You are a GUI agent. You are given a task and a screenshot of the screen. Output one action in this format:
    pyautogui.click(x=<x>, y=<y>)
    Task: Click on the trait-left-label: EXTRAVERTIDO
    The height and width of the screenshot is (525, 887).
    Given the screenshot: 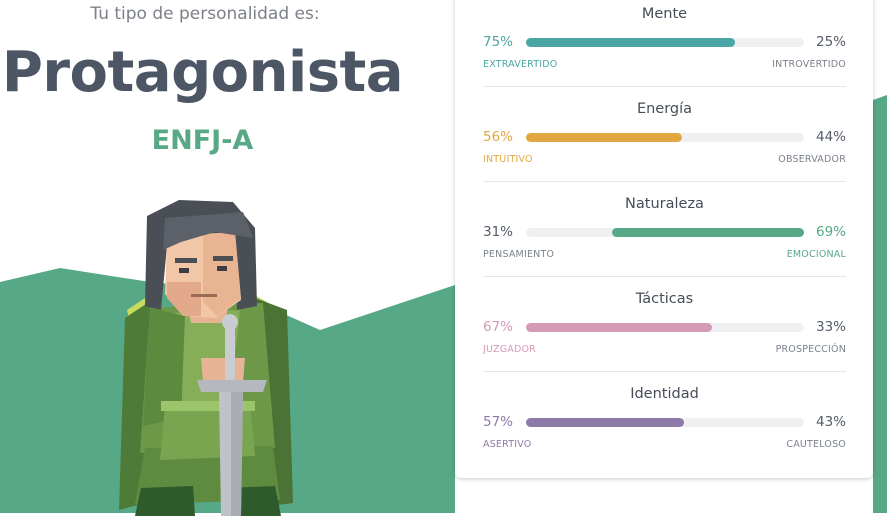 What is the action you would take?
    pyautogui.click(x=520, y=64)
    